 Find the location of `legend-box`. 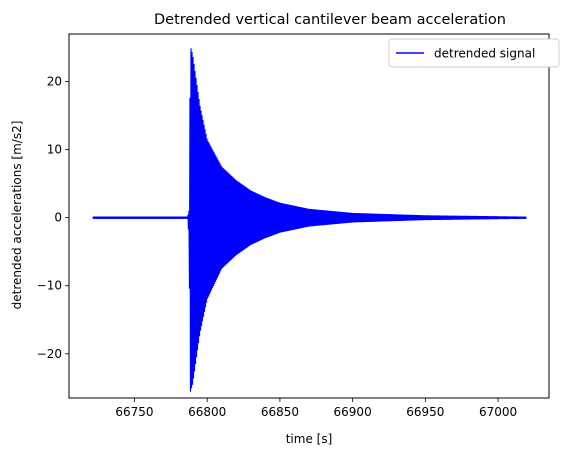

legend-box is located at coordinates (474, 53).